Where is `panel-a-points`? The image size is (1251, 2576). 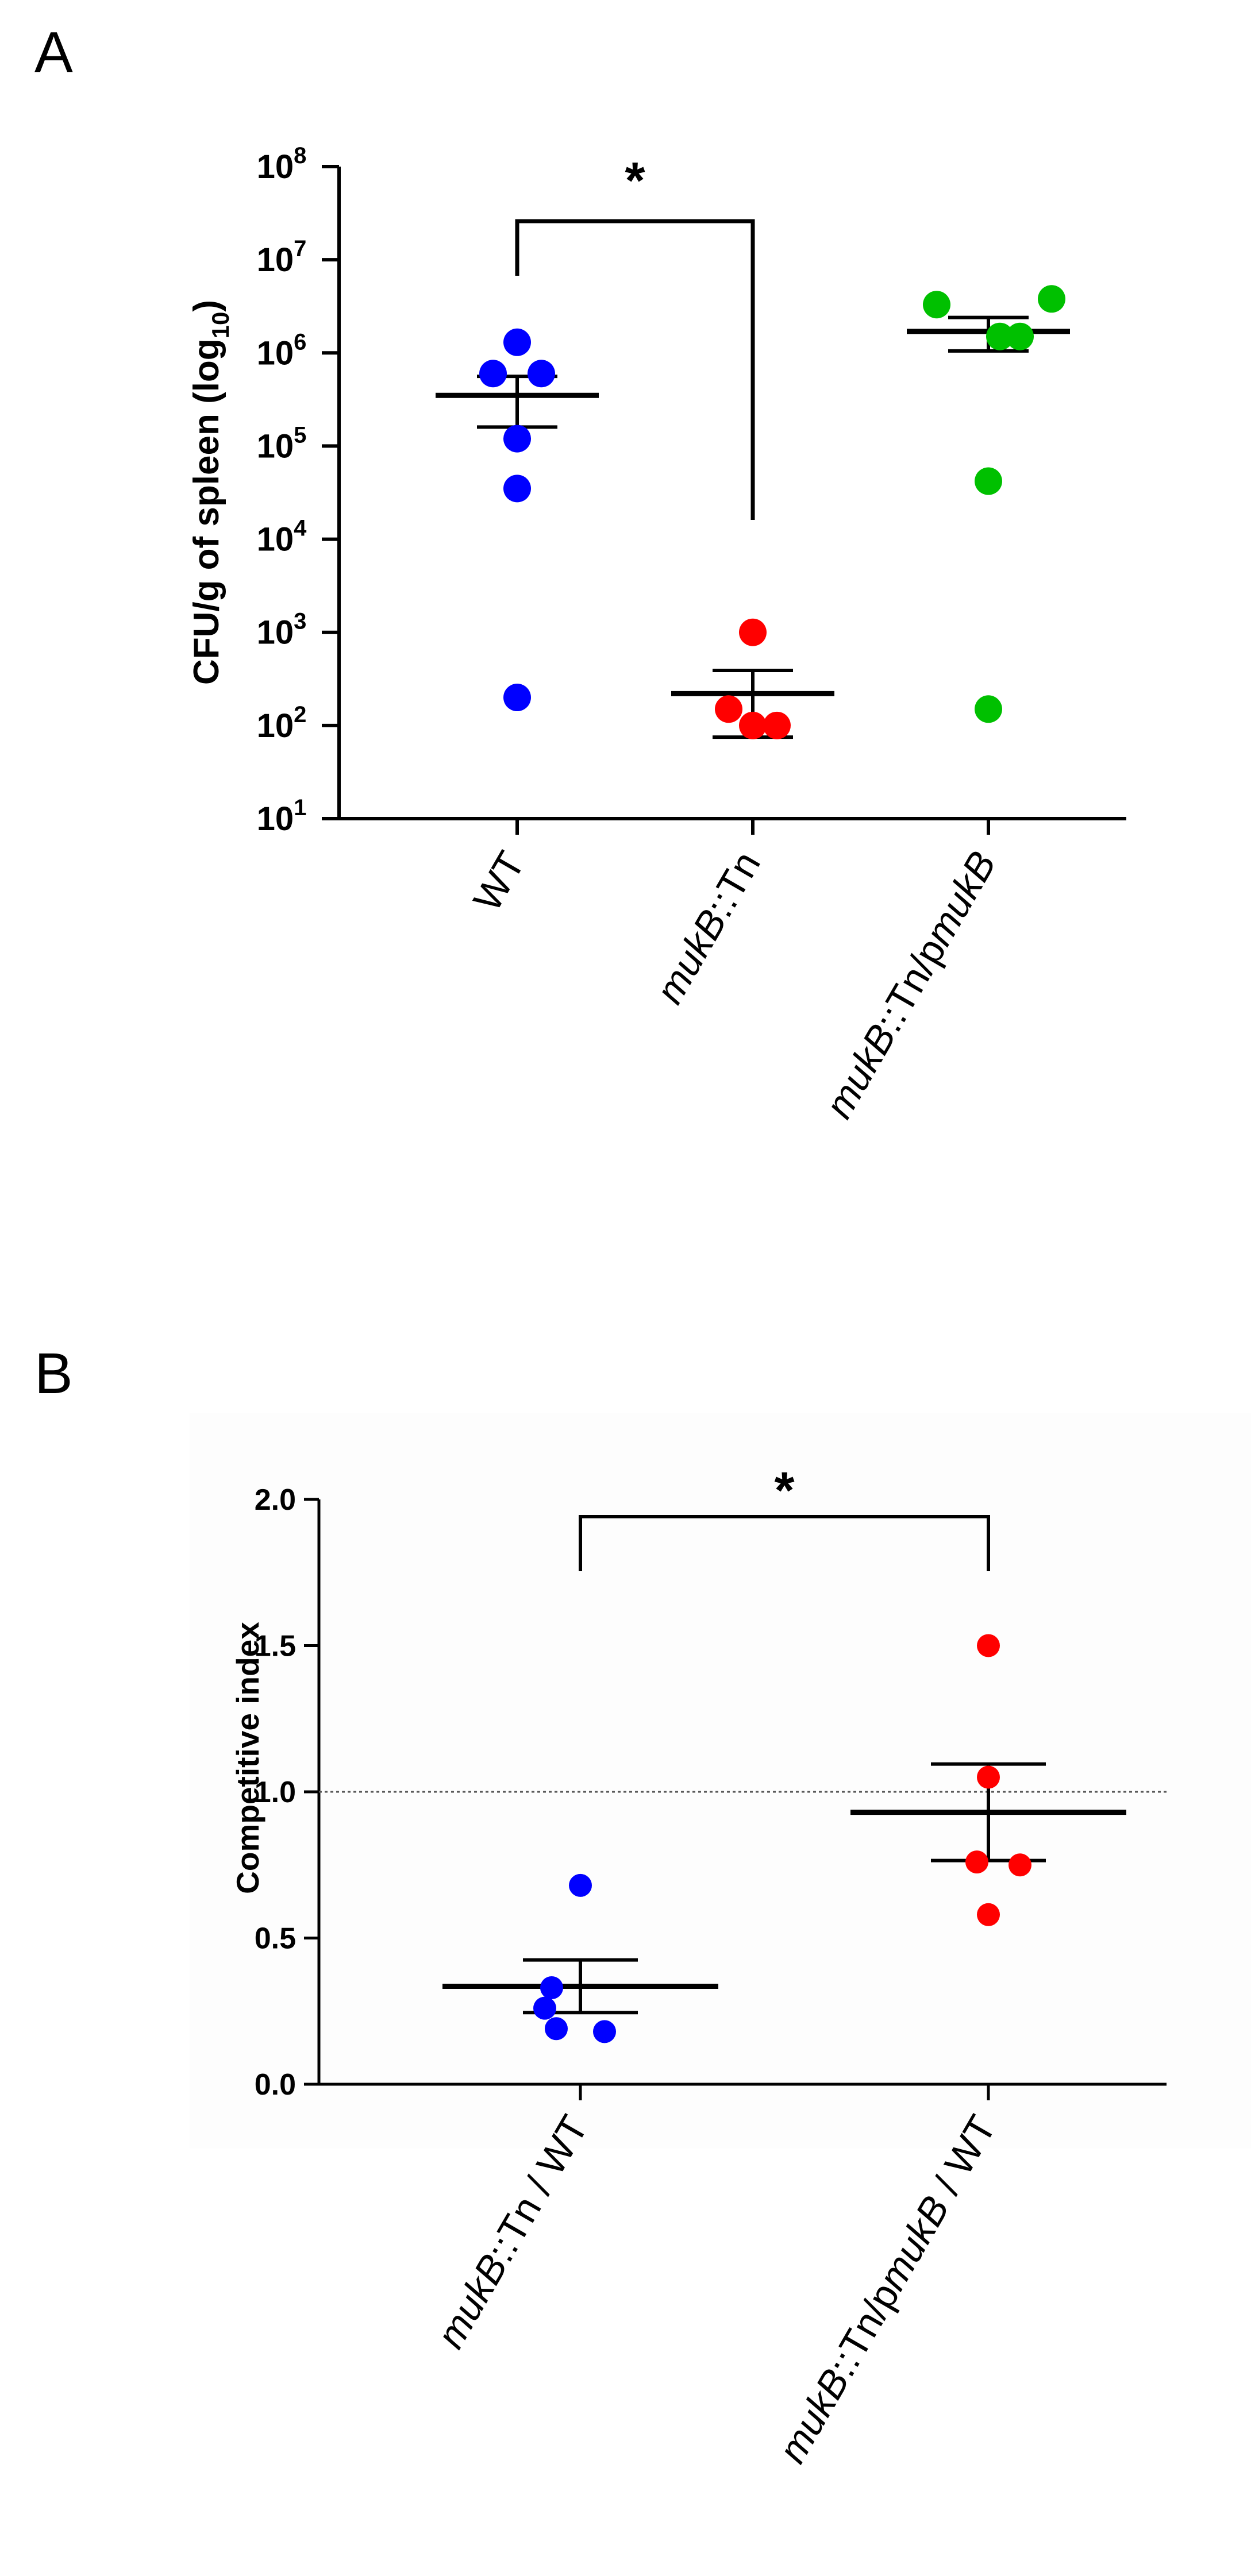
panel-a-points is located at coordinates (772, 512).